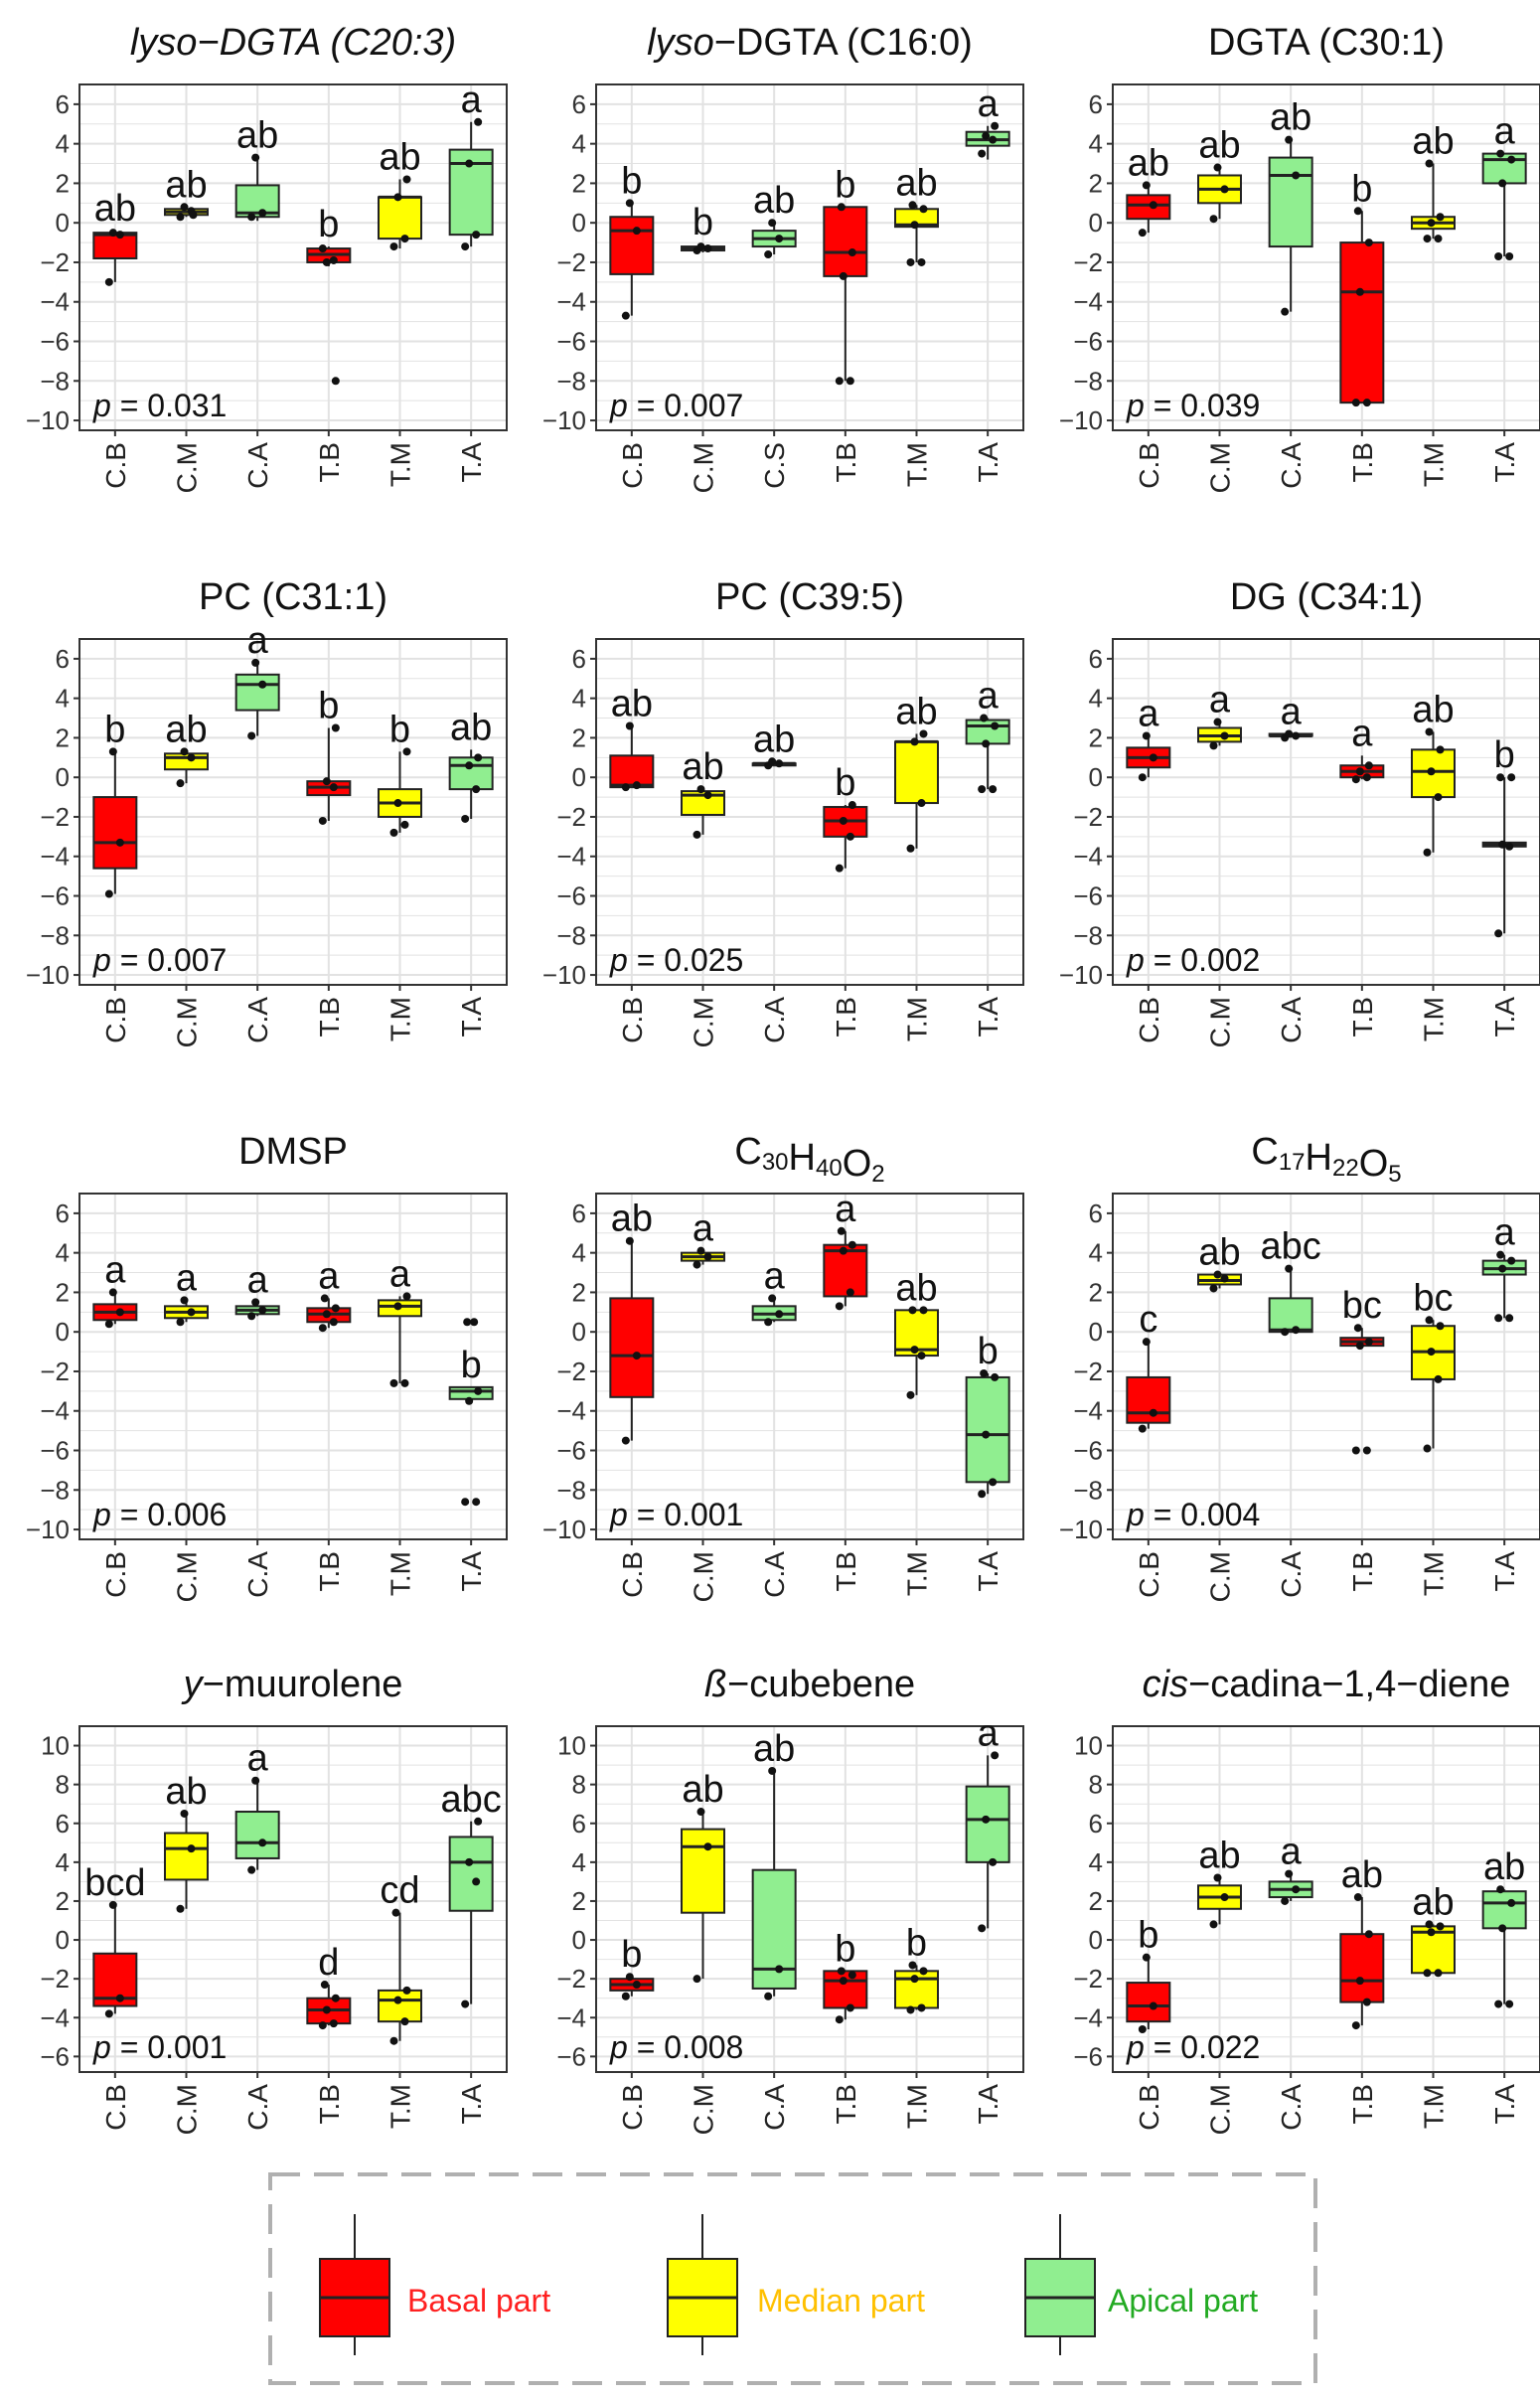 This screenshot has height=2398, width=1540. Describe the element at coordinates (1327, 1684) in the screenshot. I see `panel-title: cis−cadina−1,4−diene` at that location.